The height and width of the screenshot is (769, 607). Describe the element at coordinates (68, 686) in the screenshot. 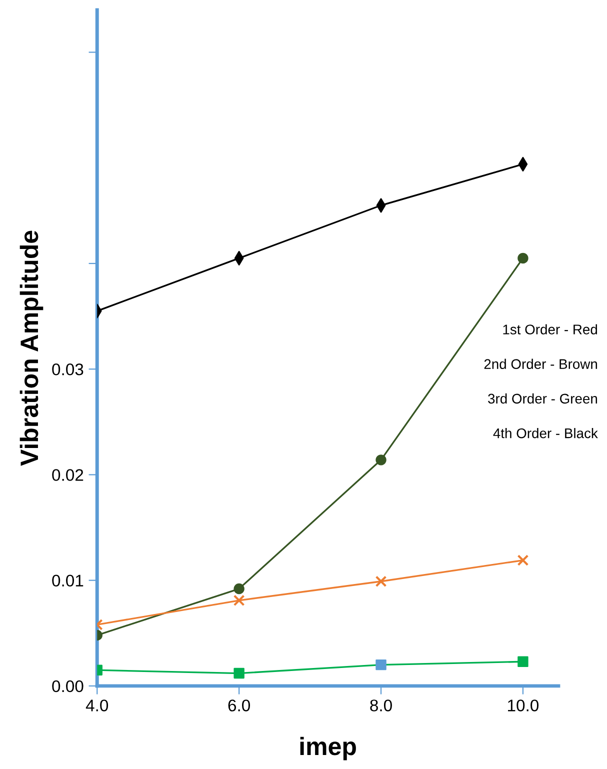

I see `y-tick-label: 0.00` at that location.